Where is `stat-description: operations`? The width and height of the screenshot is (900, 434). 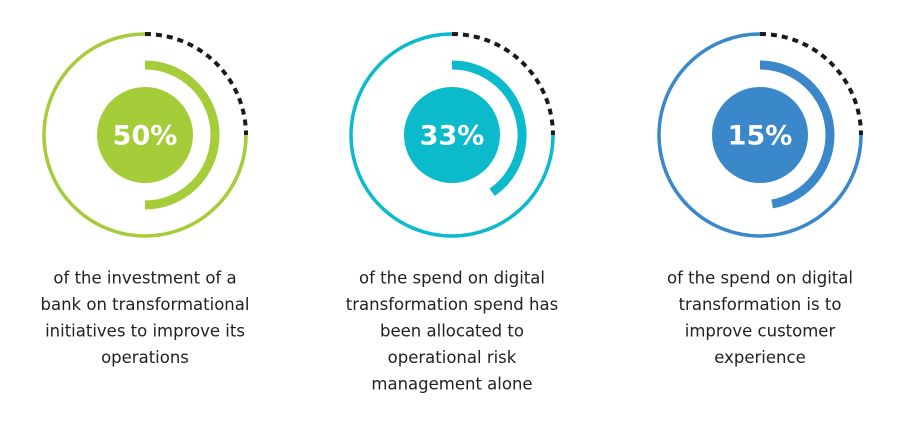
stat-description: operations is located at coordinates (145, 357).